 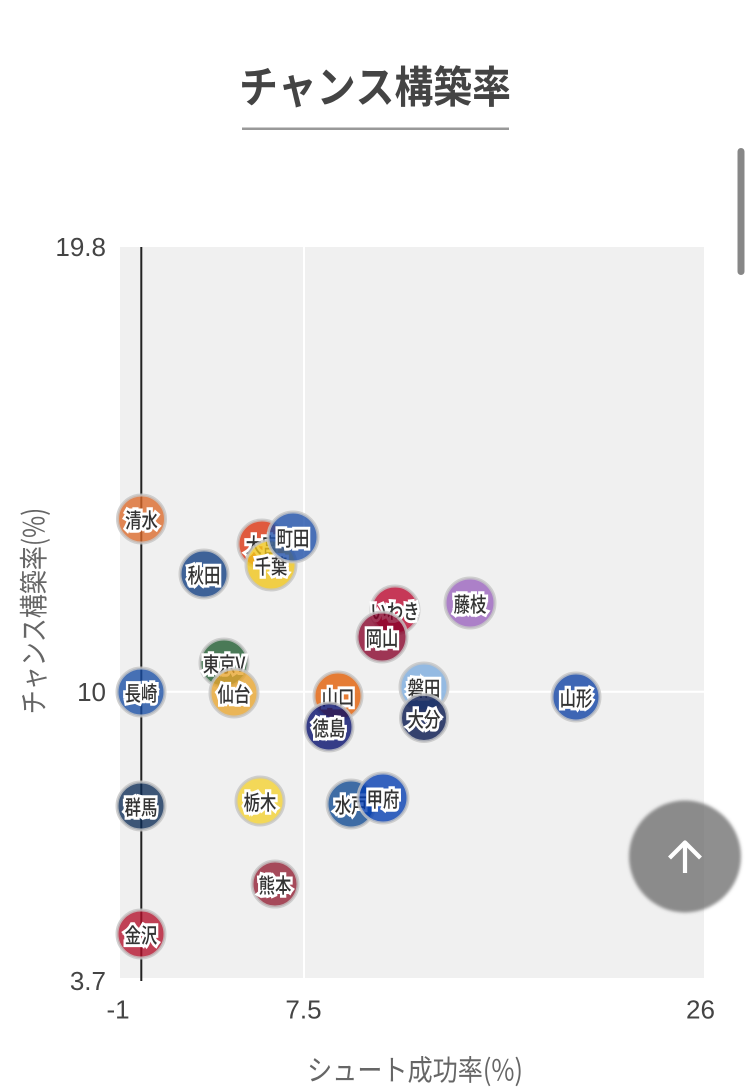 What do you see at coordinates (80, 247) in the screenshot?
I see `svg-text: 19.8` at bounding box center [80, 247].